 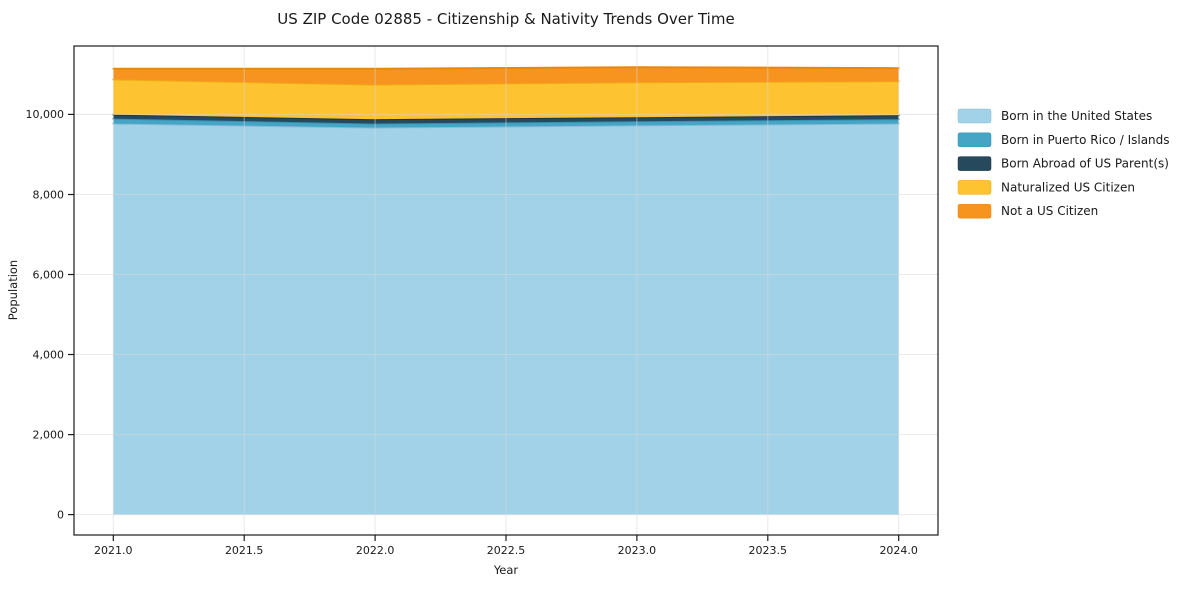 What do you see at coordinates (60, 514) in the screenshot?
I see `y-tick-label: 0` at bounding box center [60, 514].